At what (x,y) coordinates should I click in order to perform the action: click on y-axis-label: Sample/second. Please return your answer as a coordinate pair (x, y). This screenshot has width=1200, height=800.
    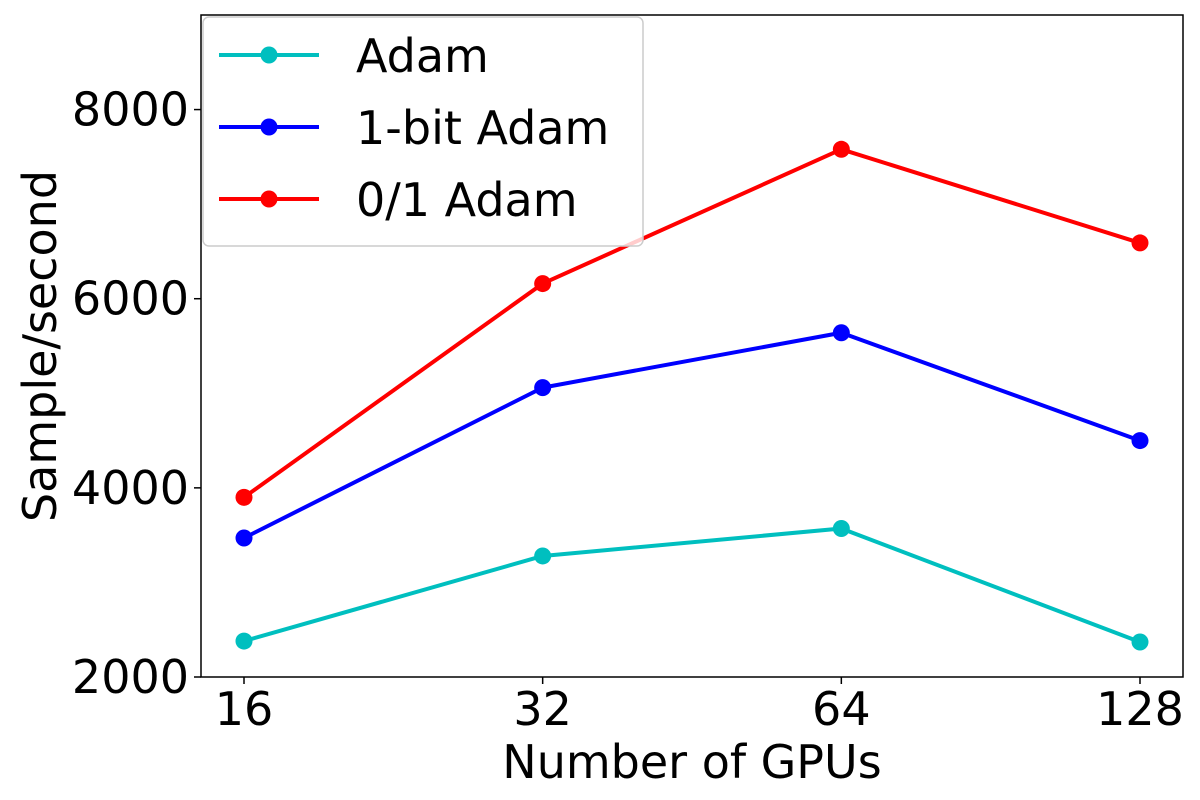
    Looking at the image, I should click on (40, 346).